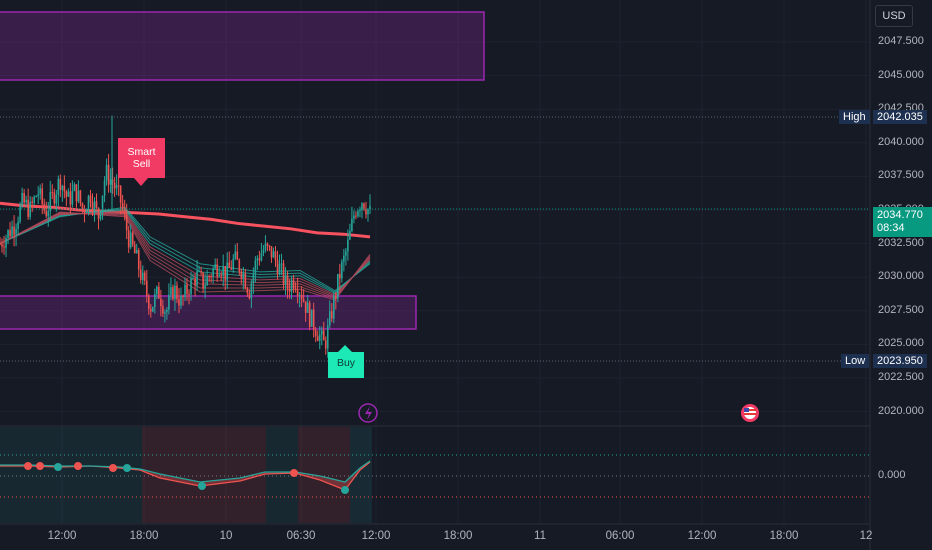 The height and width of the screenshot is (550, 932). I want to click on us-flag-icon, so click(750, 413).